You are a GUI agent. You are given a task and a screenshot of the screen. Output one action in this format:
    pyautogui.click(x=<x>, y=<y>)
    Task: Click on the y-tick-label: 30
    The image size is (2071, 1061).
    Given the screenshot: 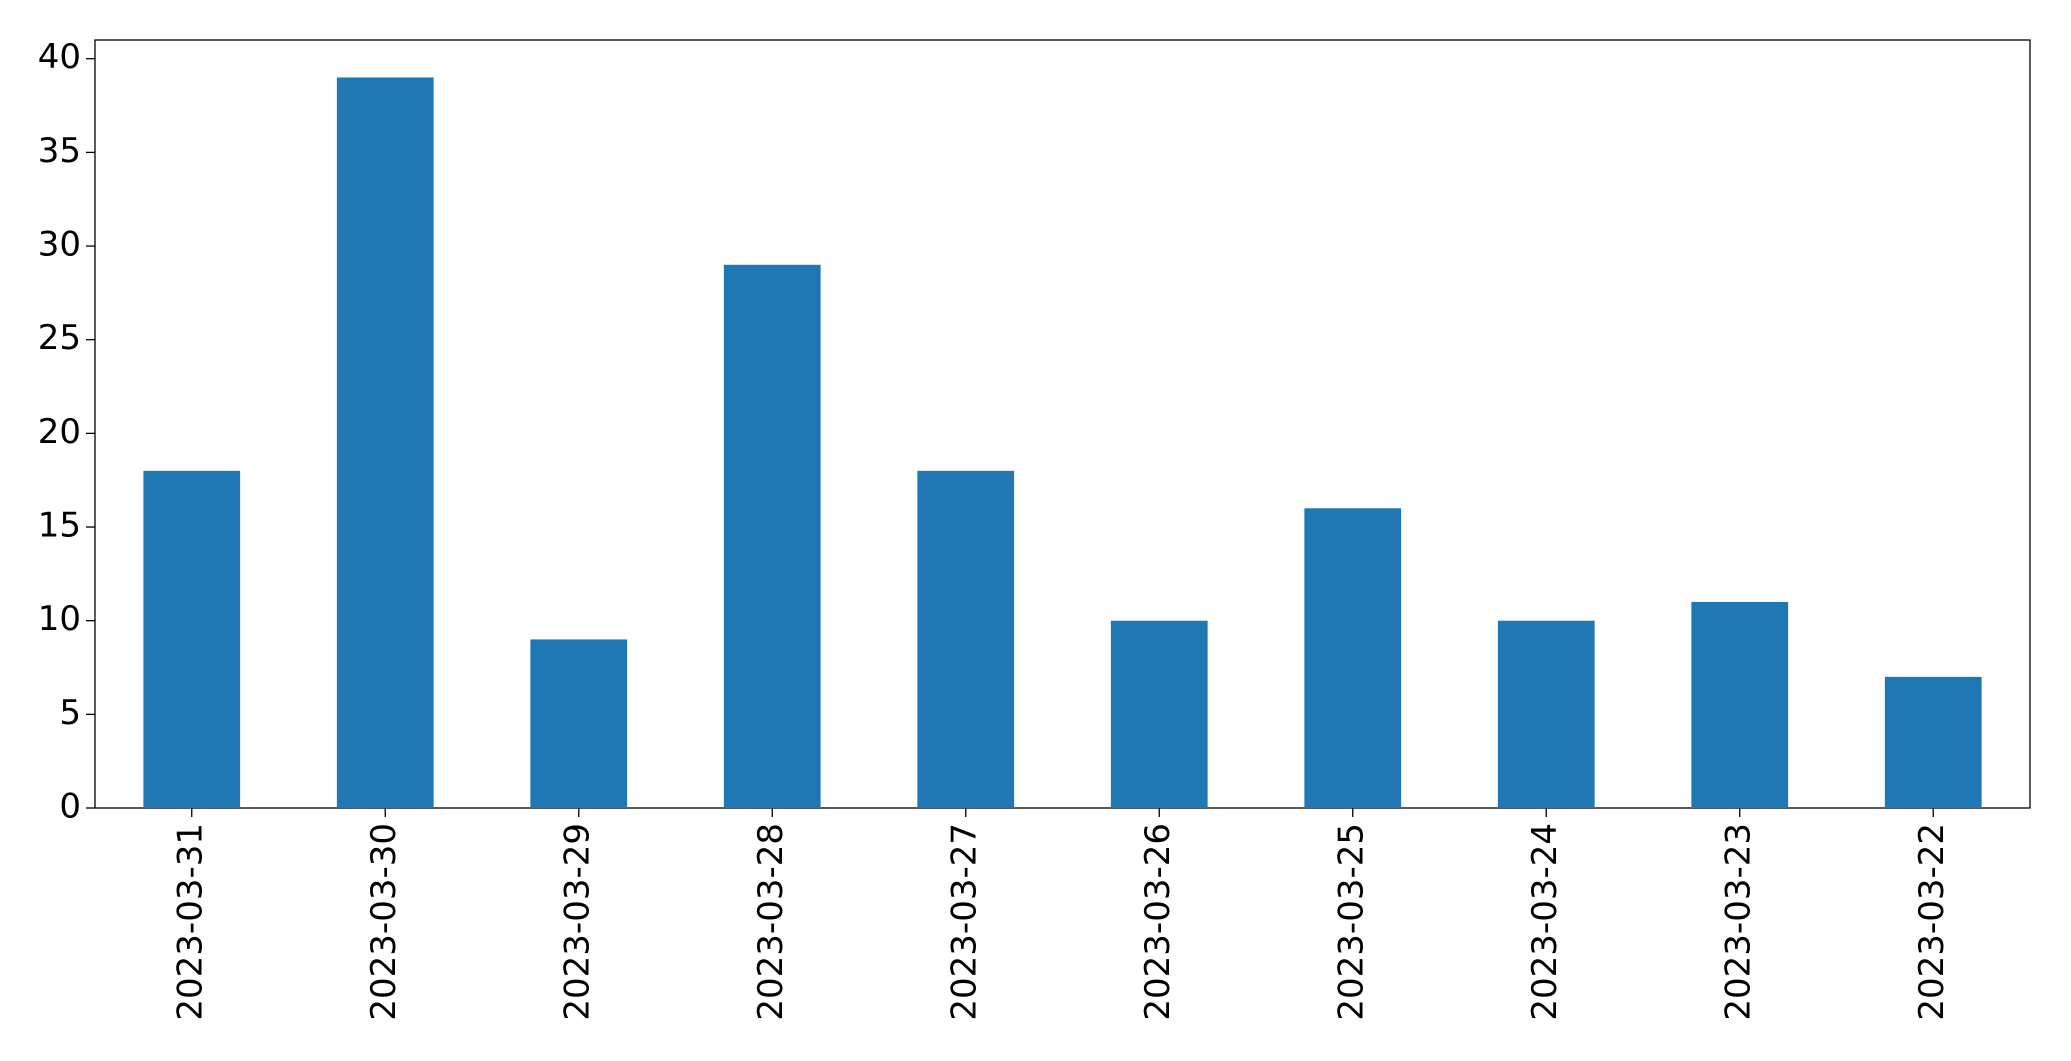 What is the action you would take?
    pyautogui.click(x=59, y=245)
    